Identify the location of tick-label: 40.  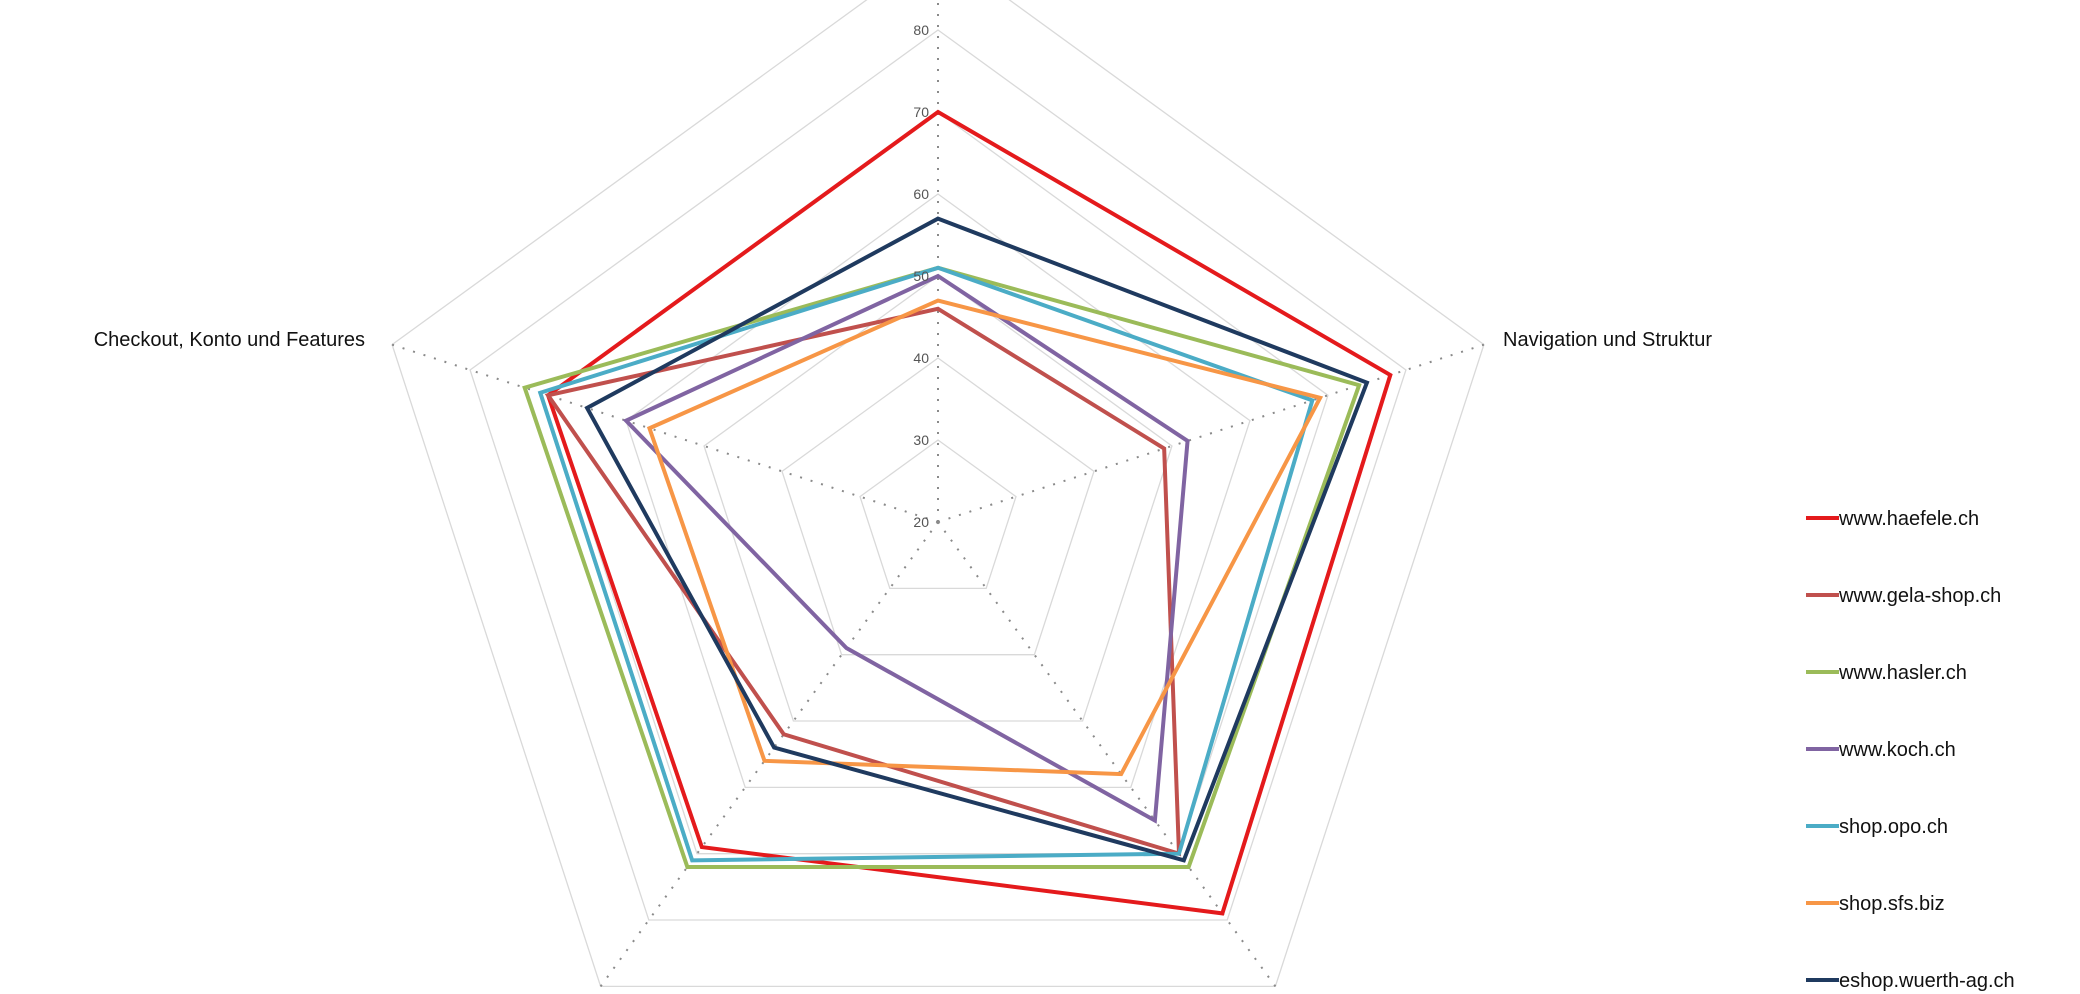
(921, 358).